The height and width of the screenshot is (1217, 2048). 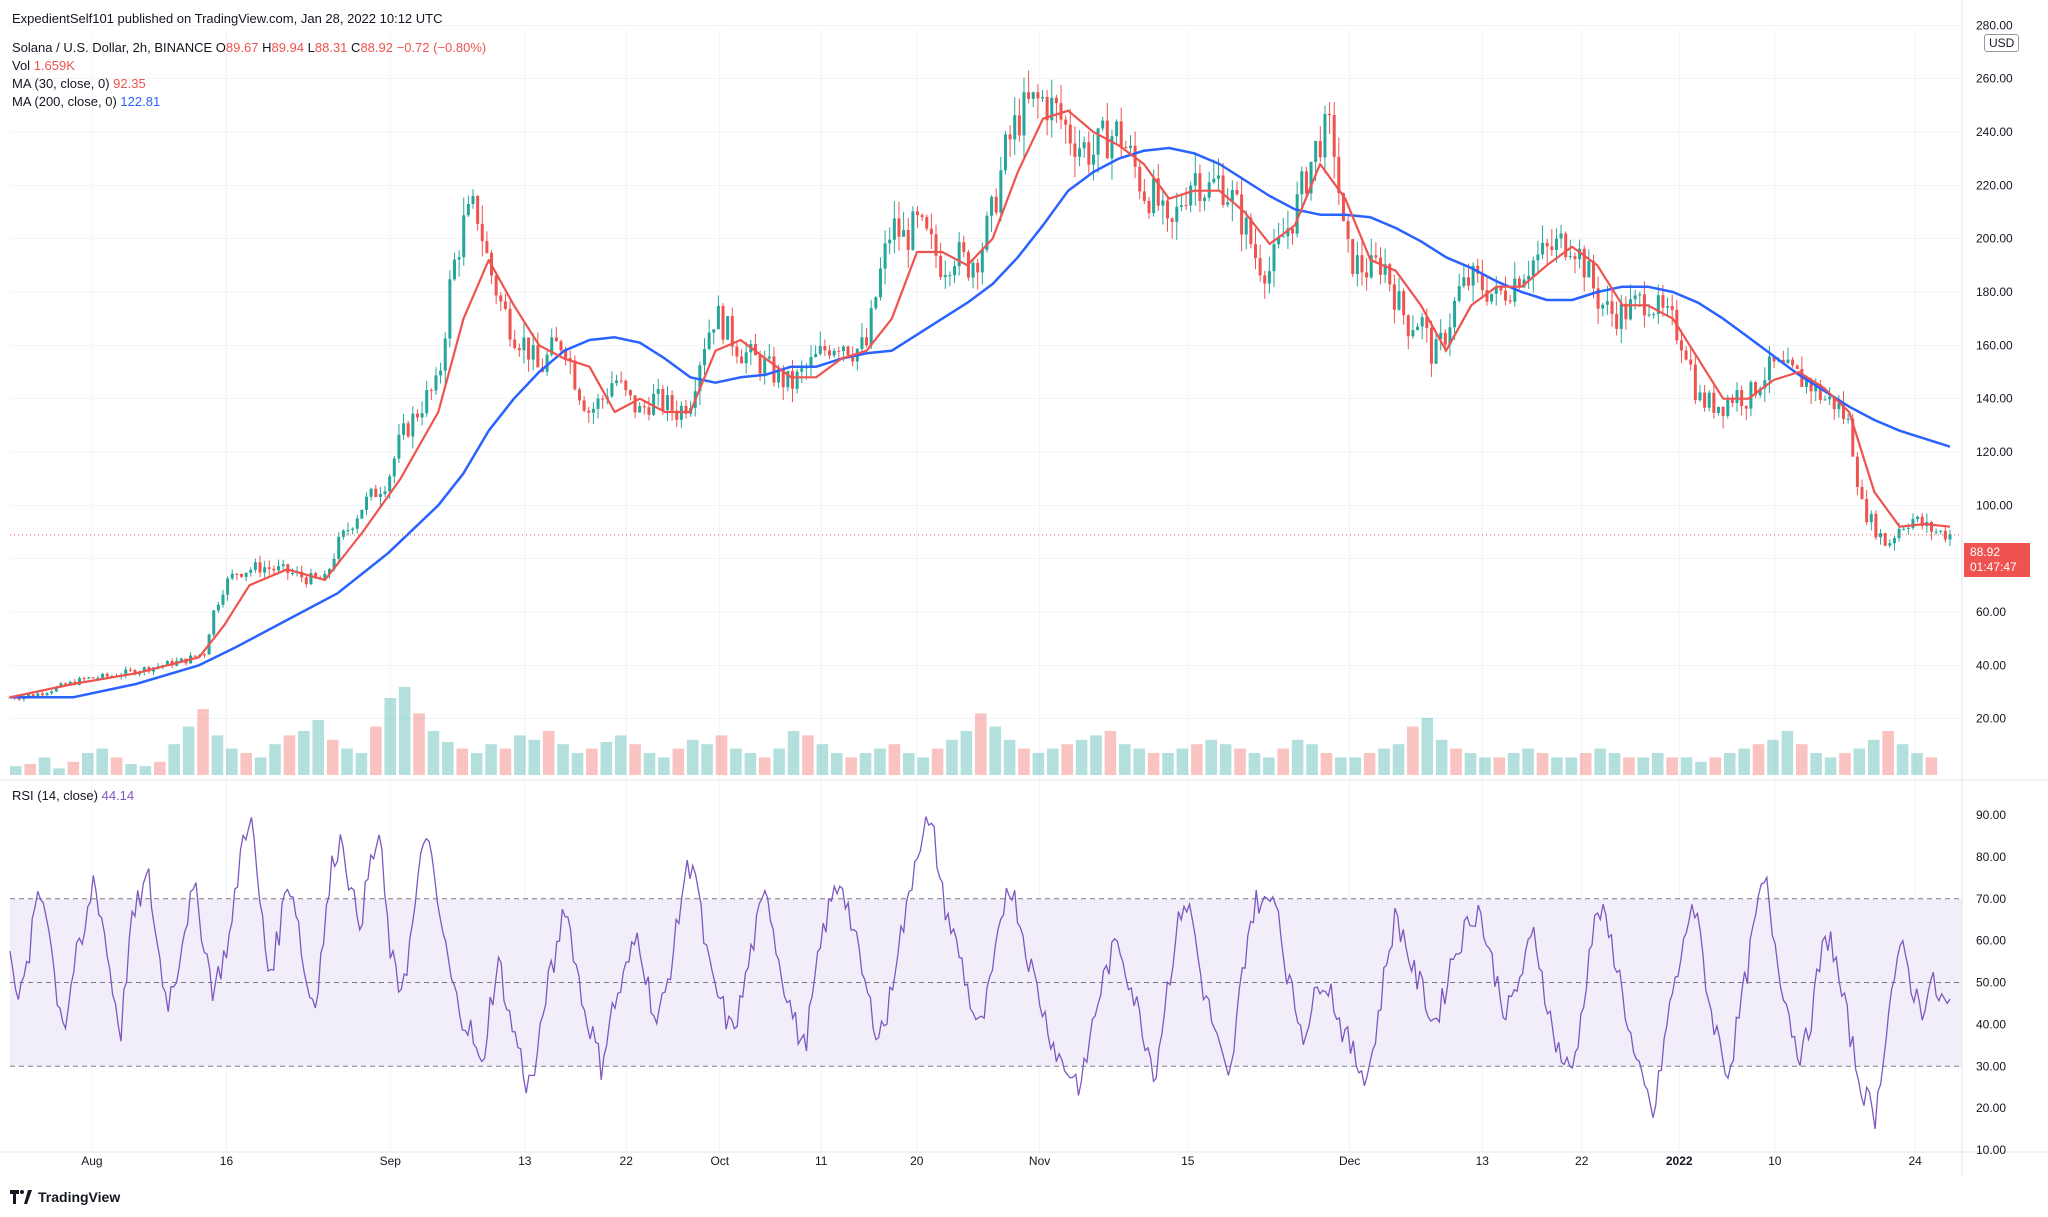 I want to click on time-tick-label: 2022, so click(x=1679, y=1161).